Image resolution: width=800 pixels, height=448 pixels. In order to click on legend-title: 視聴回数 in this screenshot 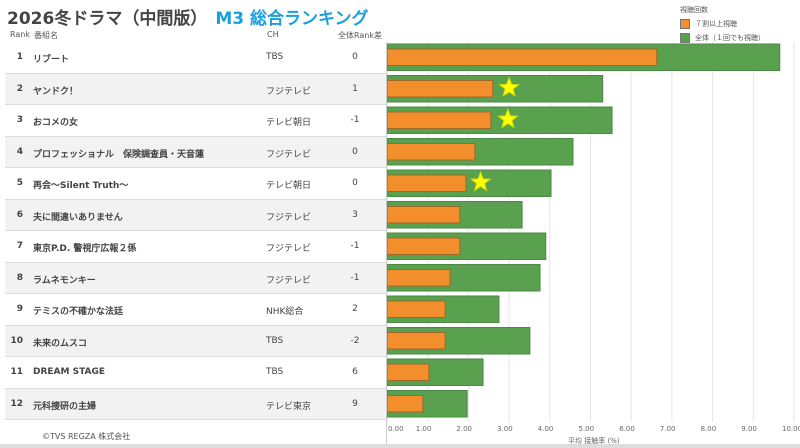, I will do `click(694, 10)`.